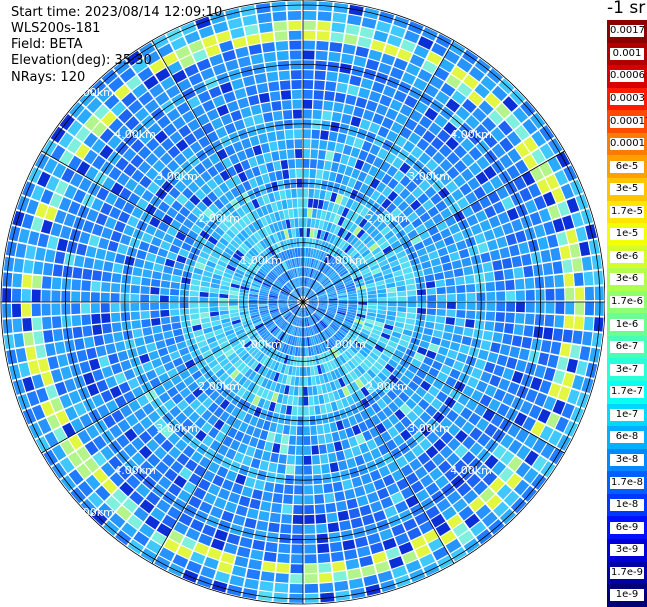  Describe the element at coordinates (471, 470) in the screenshot. I see `range-ring-label: 4.00km` at that location.